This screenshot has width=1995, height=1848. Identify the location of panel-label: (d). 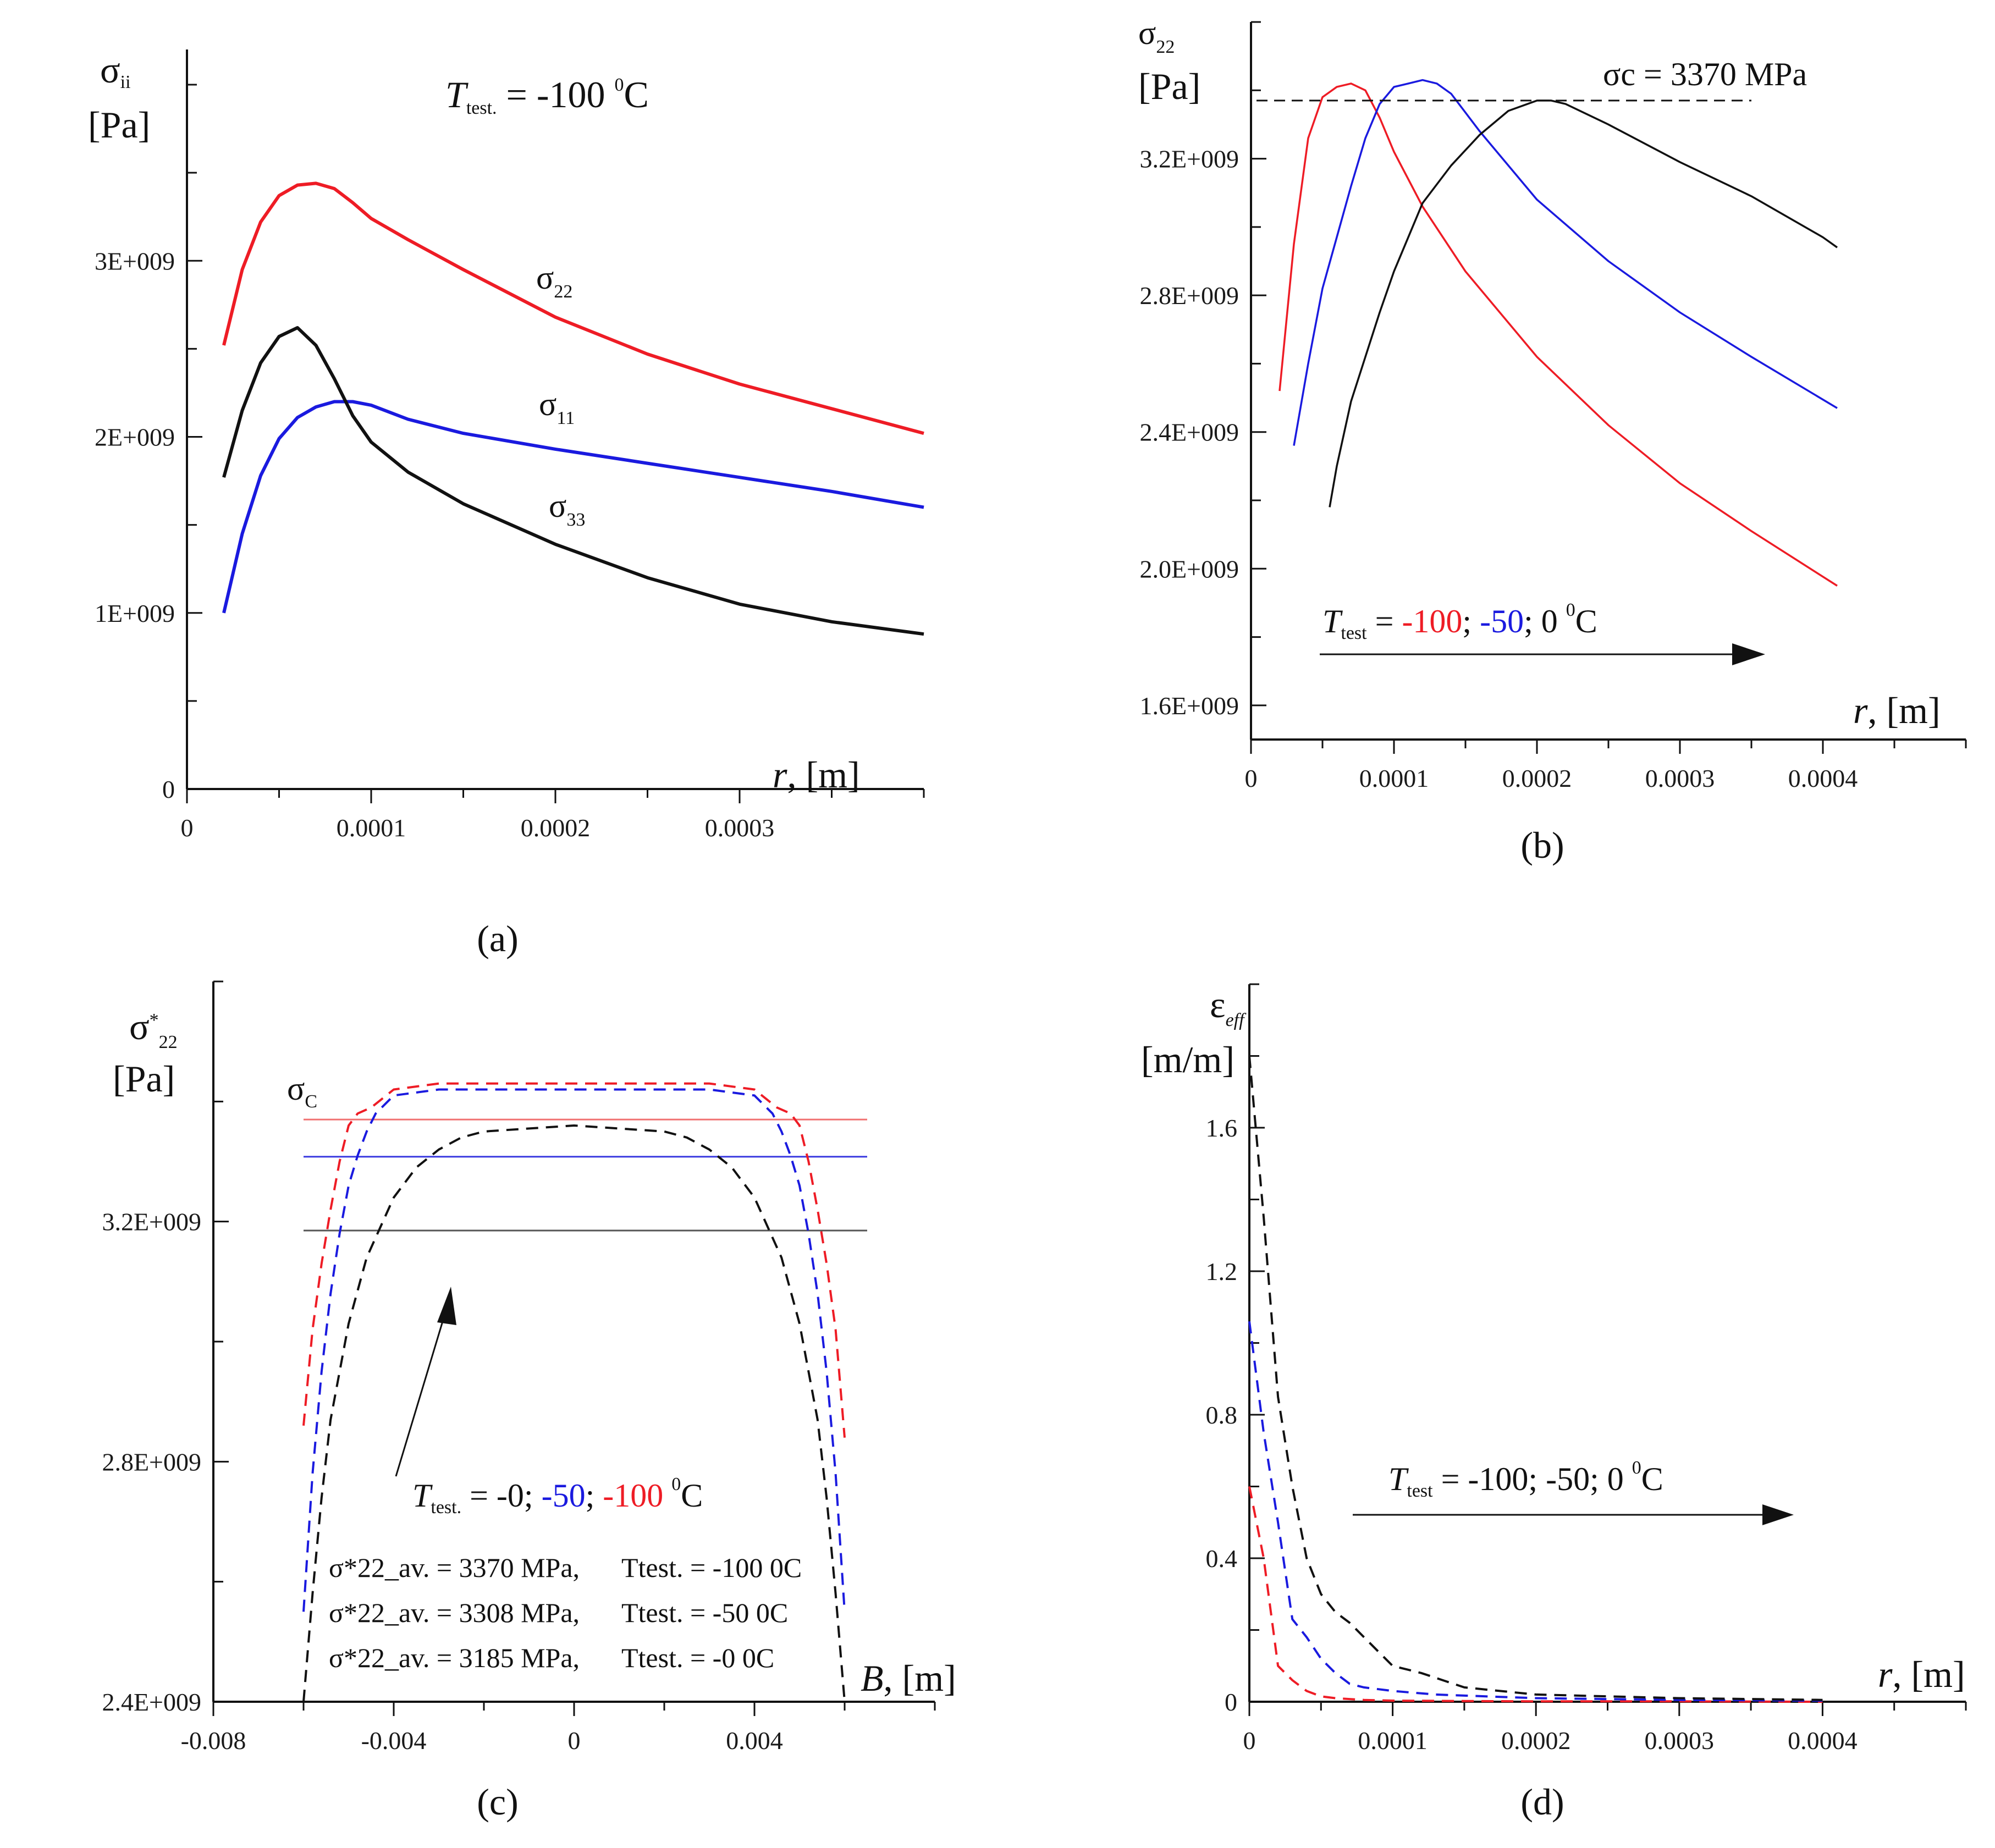
(1542, 1802).